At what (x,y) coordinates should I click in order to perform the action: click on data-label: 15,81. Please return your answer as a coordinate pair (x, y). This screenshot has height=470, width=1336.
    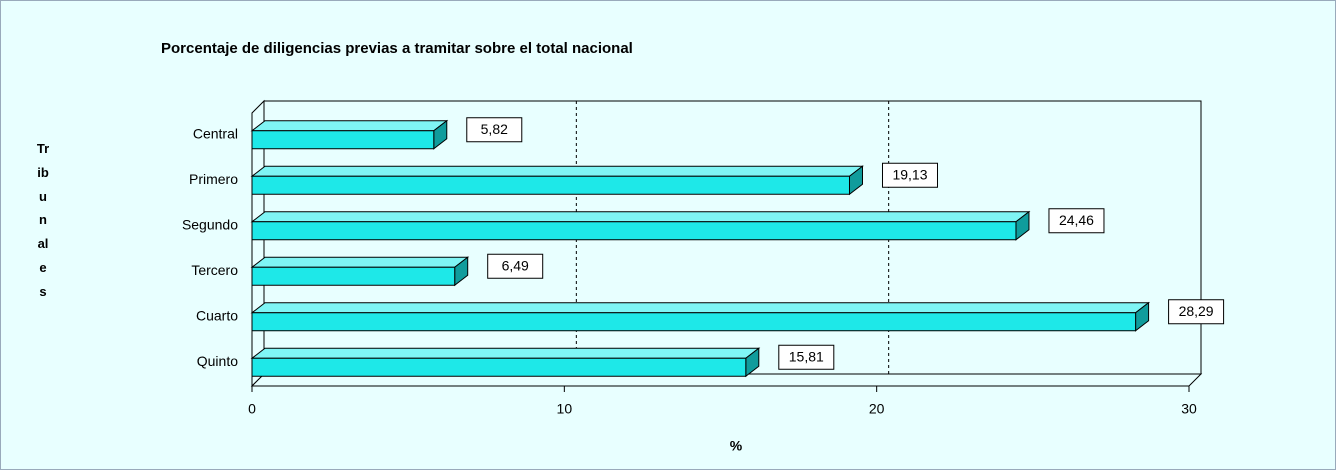
    Looking at the image, I should click on (806, 356).